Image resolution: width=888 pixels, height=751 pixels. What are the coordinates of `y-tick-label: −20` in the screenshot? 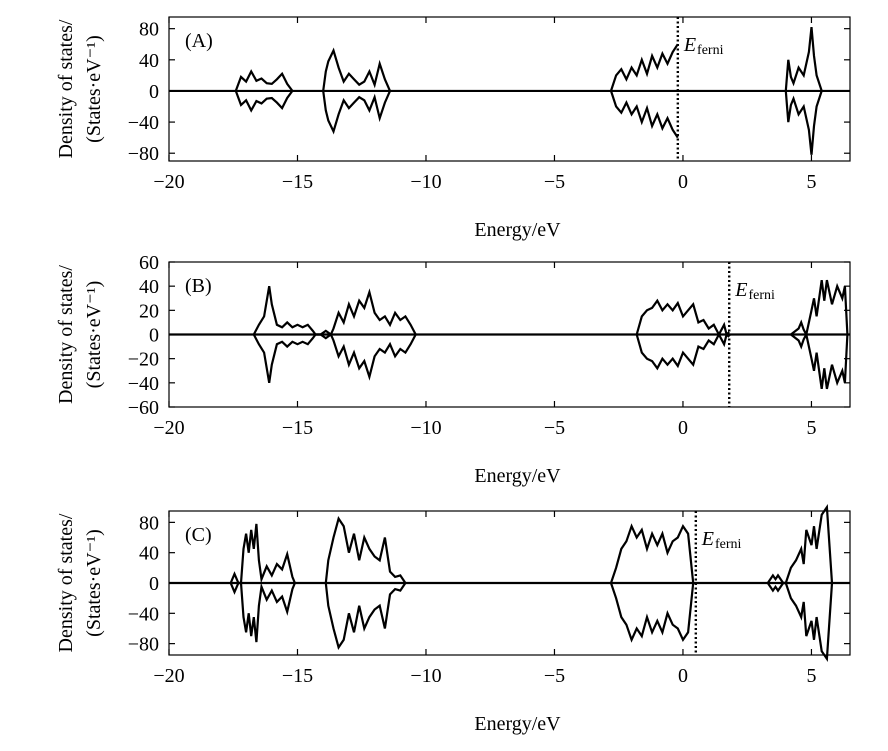 It's located at (143, 360).